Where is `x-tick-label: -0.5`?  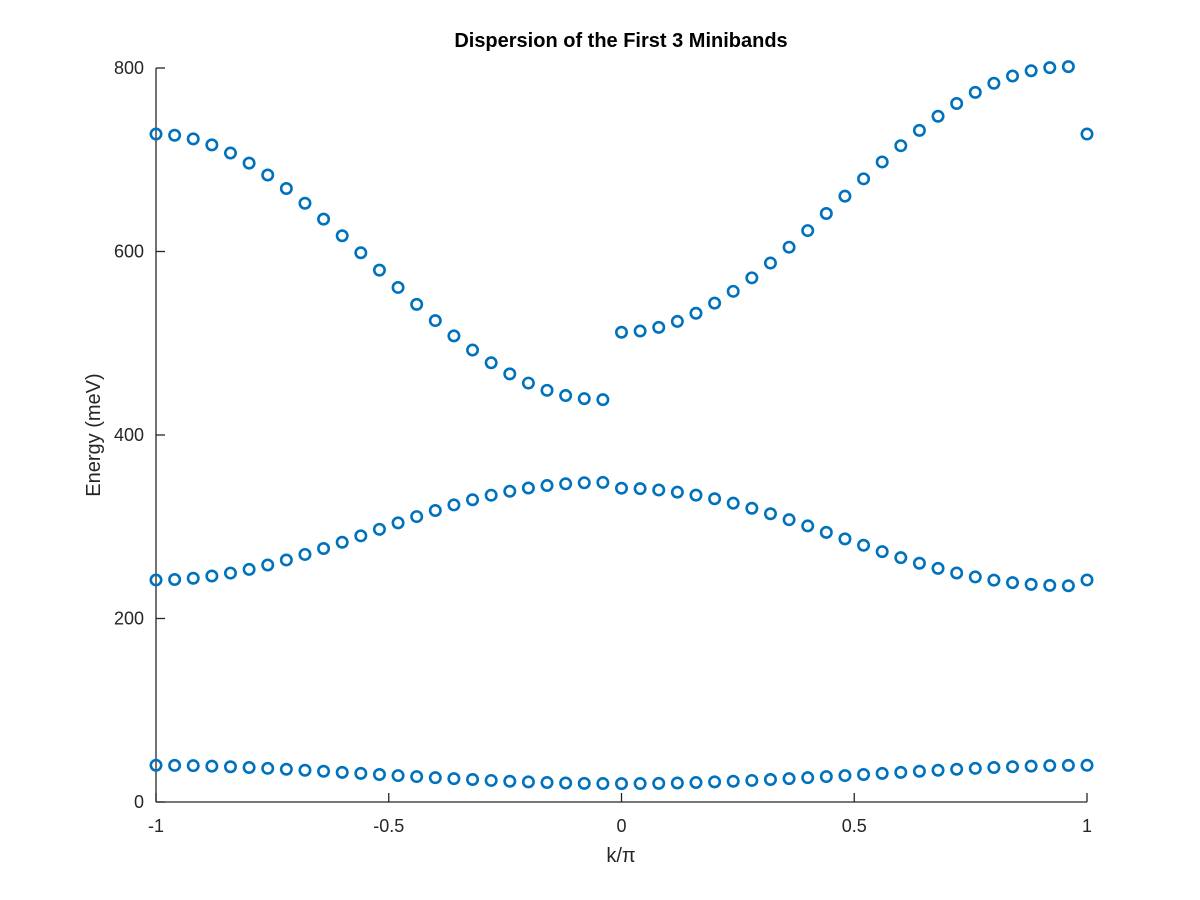 x-tick-label: -0.5 is located at coordinates (388, 826).